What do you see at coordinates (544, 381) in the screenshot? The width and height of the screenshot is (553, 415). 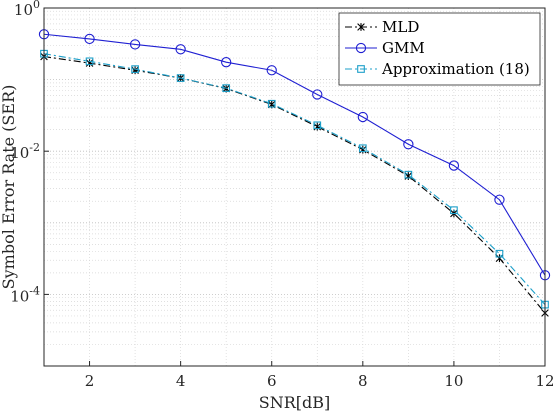 I see `x-tick-label: 12` at bounding box center [544, 381].